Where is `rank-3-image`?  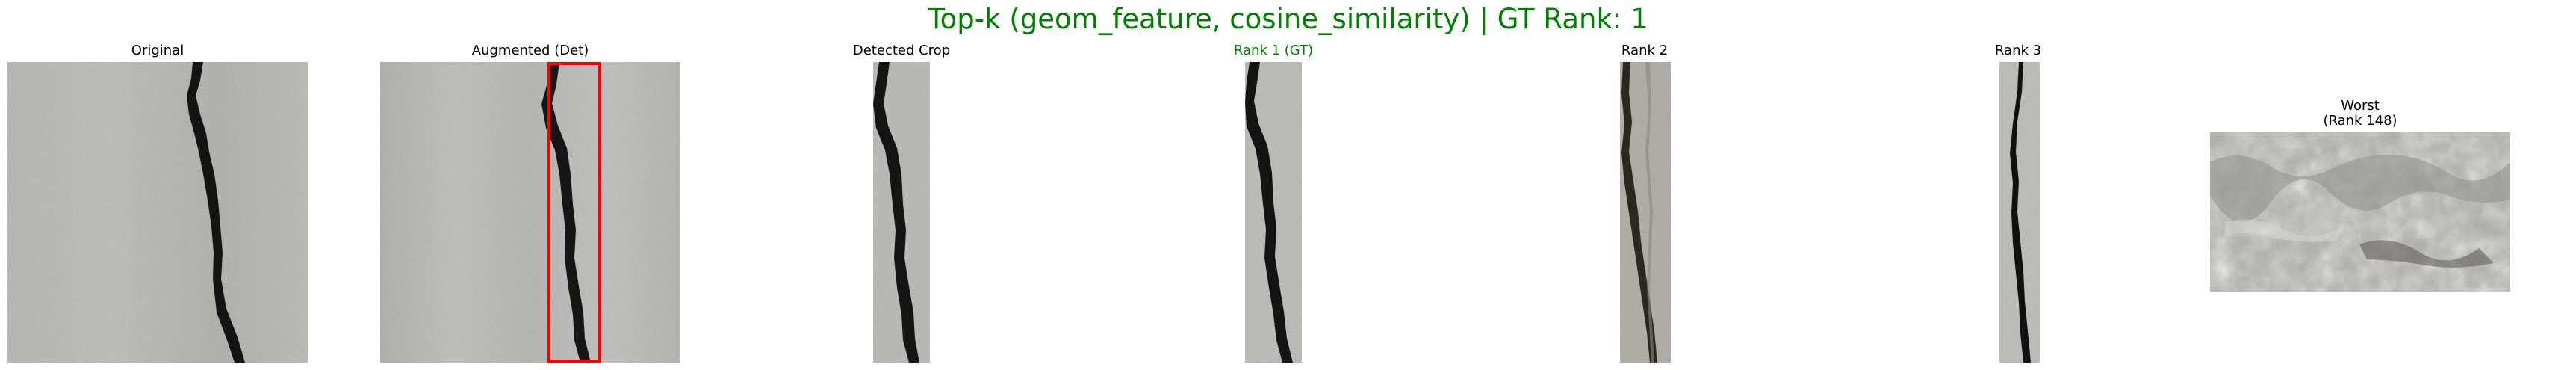
rank-3-image is located at coordinates (2019, 213).